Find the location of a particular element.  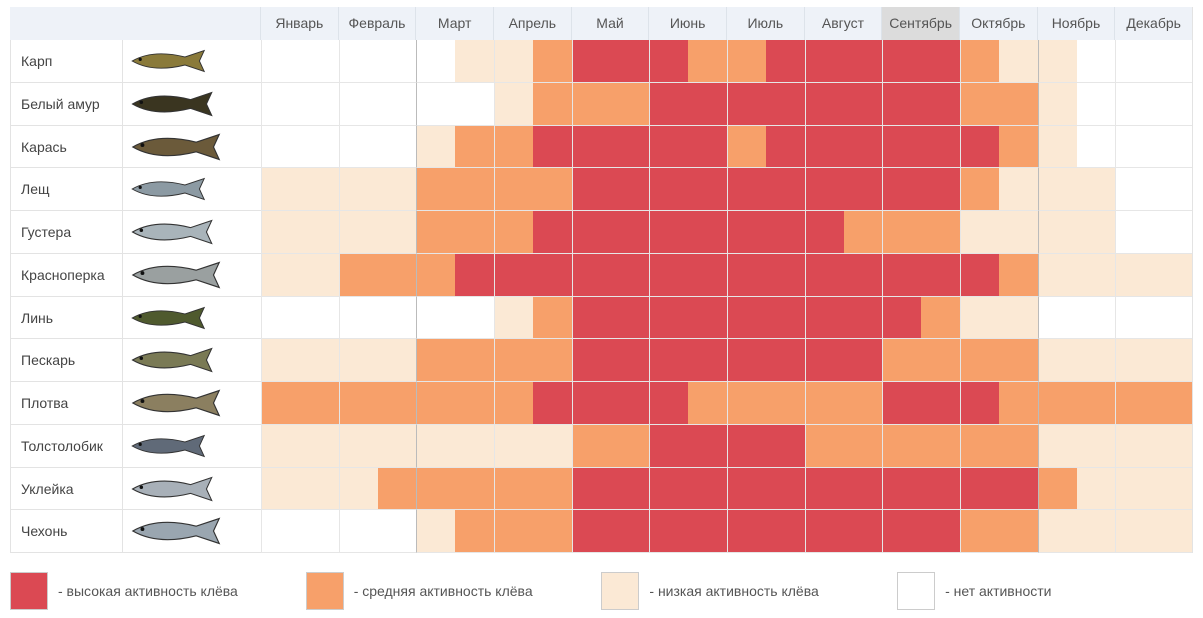

fish-name: Уклейка is located at coordinates (66, 489).